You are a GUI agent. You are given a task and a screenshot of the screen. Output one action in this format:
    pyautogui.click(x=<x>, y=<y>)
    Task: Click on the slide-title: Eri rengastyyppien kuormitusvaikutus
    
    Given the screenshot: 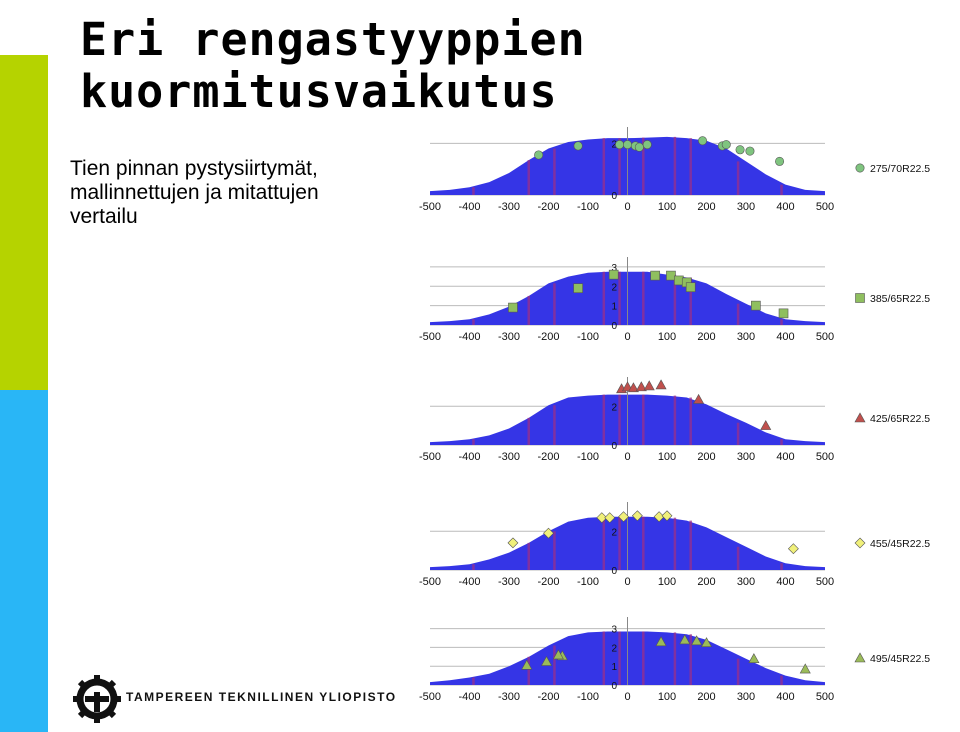 What is the action you would take?
    pyautogui.click(x=333, y=66)
    